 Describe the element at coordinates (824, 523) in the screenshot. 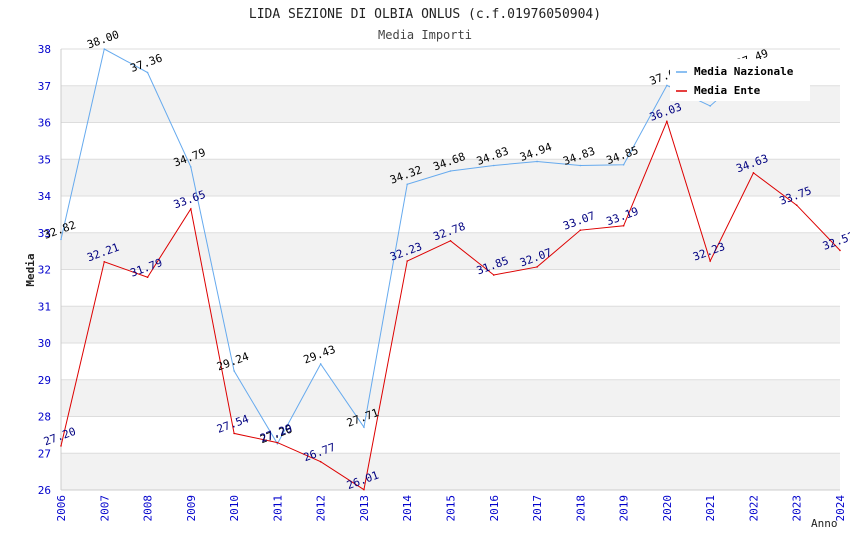

I see `x-axis-label: Anno` at that location.